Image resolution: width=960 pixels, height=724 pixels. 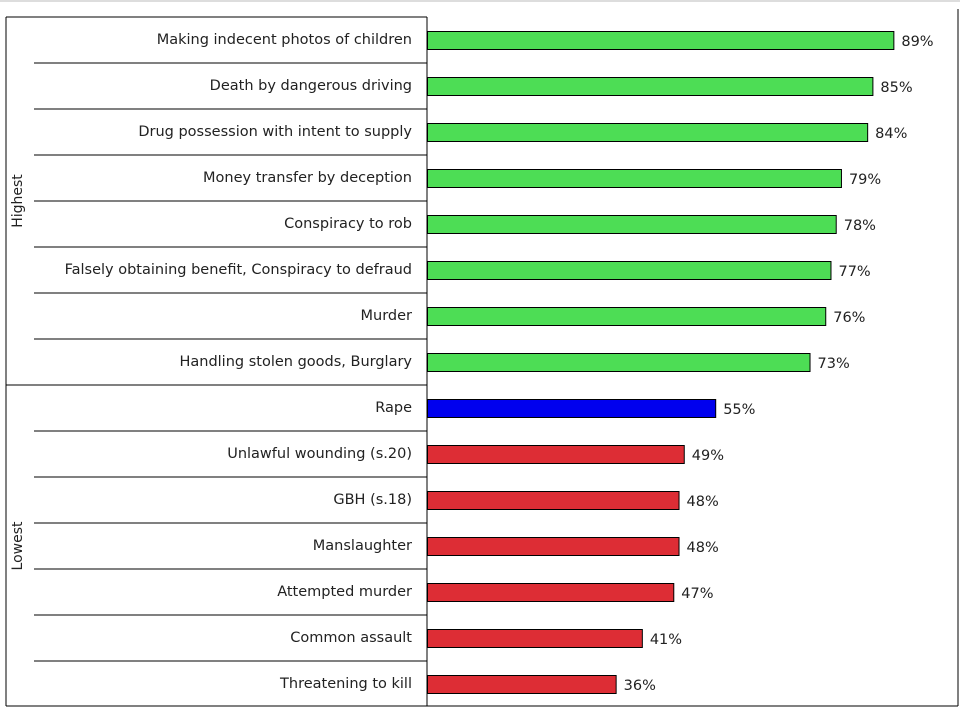 I want to click on category-label: Murder, so click(x=387, y=316).